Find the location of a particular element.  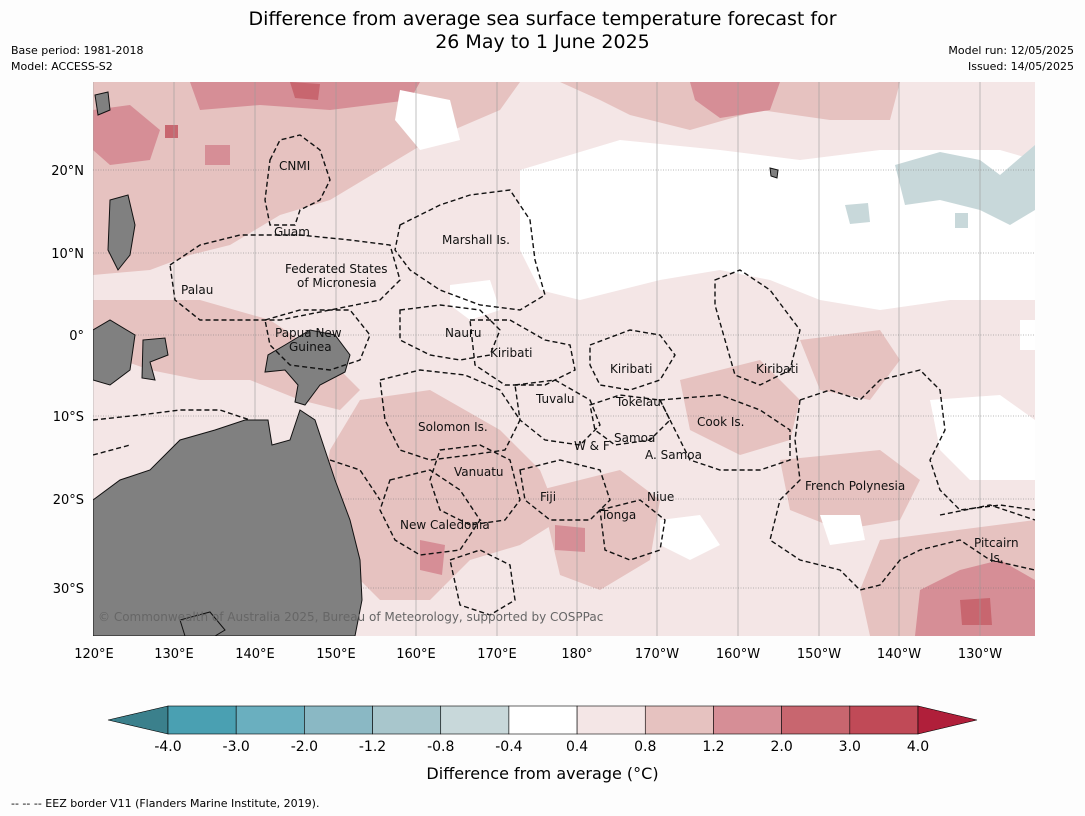

label-png-line2: Guinea is located at coordinates (310, 347).